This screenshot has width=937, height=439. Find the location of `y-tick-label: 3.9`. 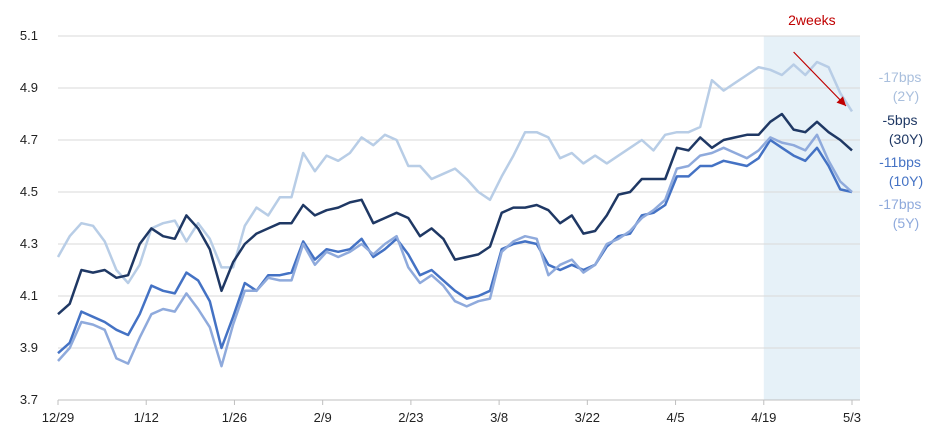

y-tick-label: 3.9 is located at coordinates (29, 347).